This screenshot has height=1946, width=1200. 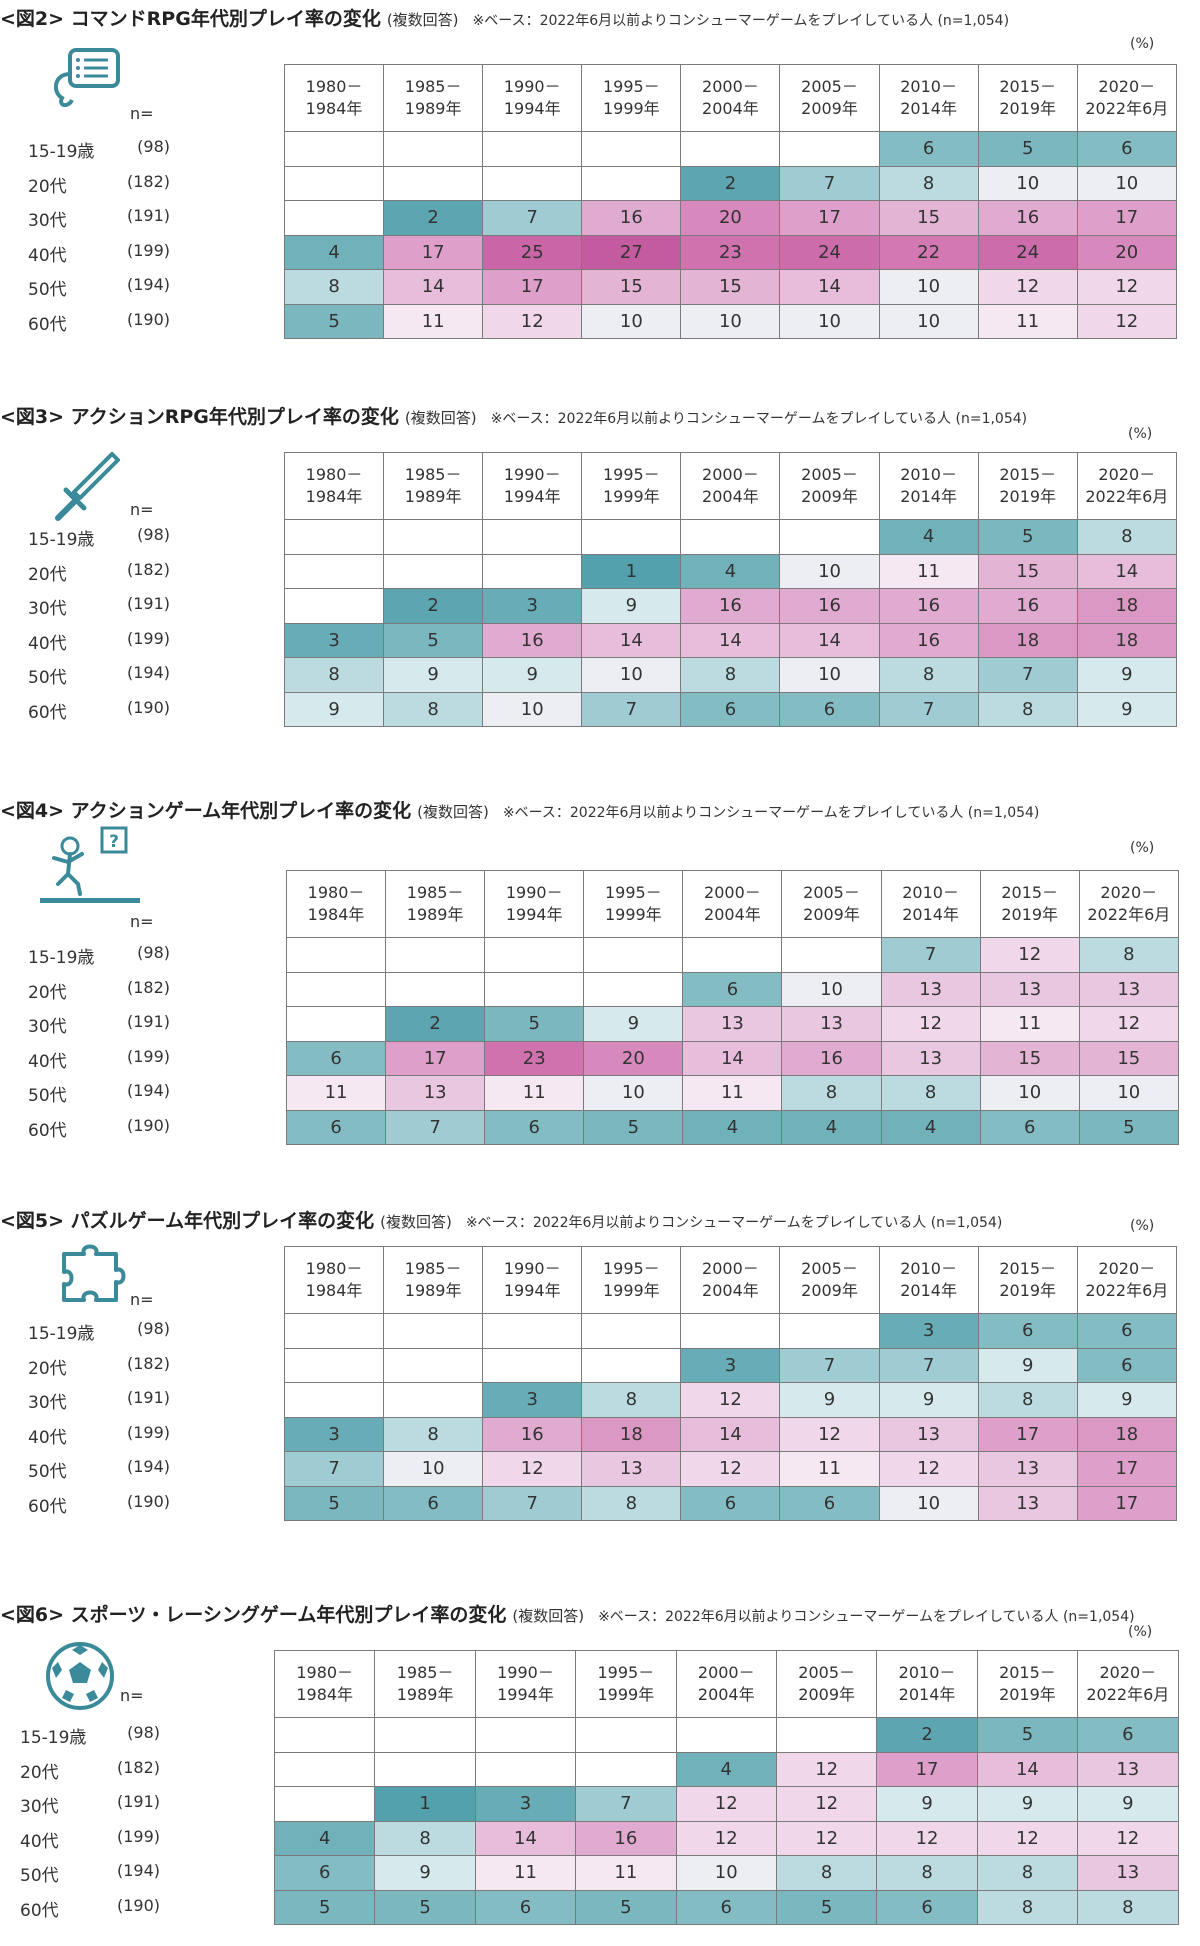 I want to click on heatmap-cell: 3, so click(x=730, y=1365).